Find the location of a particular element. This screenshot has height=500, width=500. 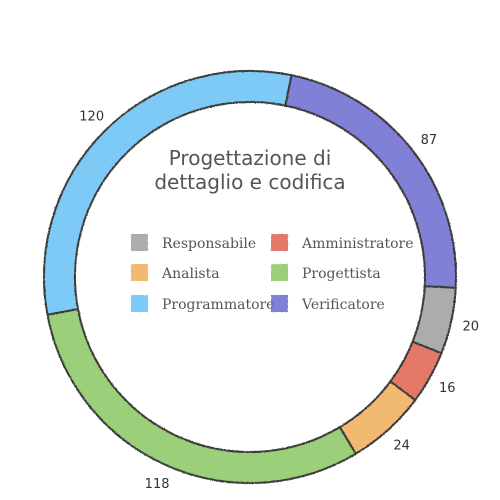

legend-label-progettista: Progettista is located at coordinates (341, 274).